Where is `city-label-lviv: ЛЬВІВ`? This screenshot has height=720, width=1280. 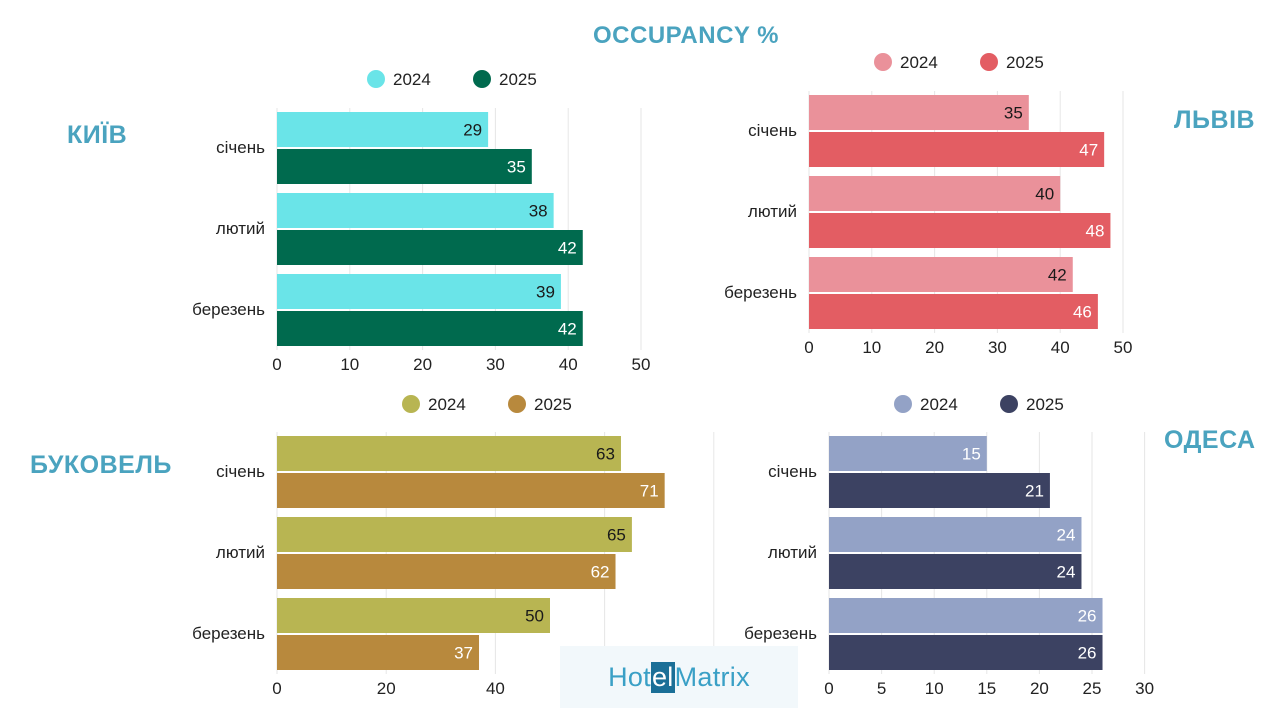
city-label-lviv: ЛЬВІВ is located at coordinates (1215, 120).